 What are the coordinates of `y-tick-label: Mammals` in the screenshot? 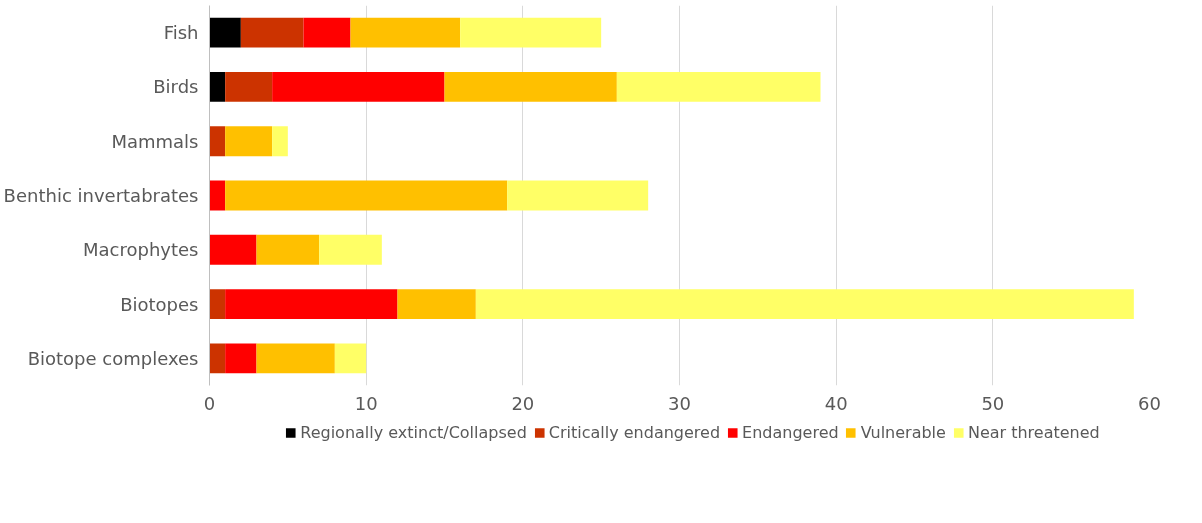 It's located at (155, 141).